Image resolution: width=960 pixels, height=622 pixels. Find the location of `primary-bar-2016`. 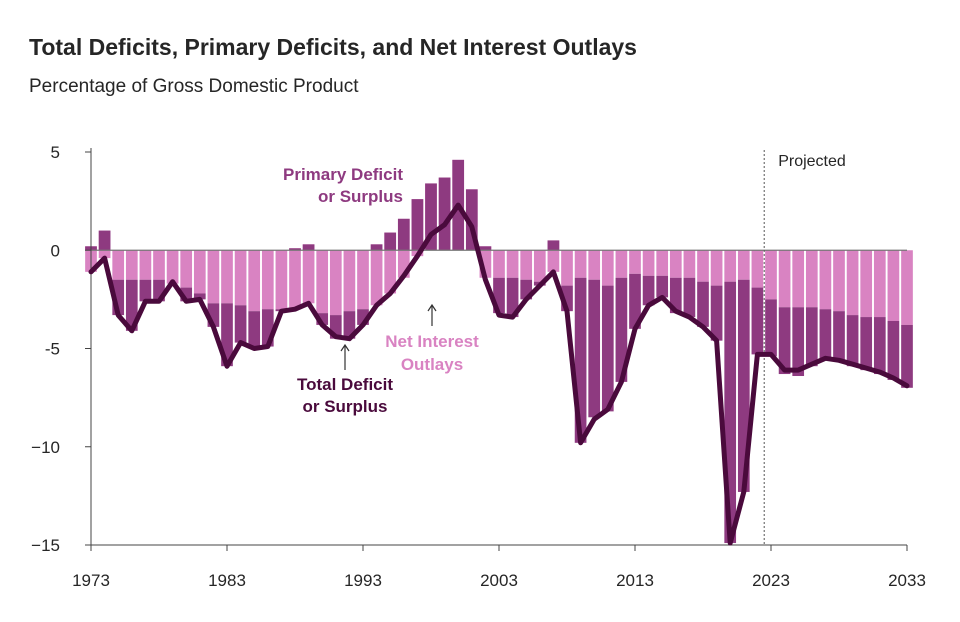

primary-bar-2016 is located at coordinates (675, 295).